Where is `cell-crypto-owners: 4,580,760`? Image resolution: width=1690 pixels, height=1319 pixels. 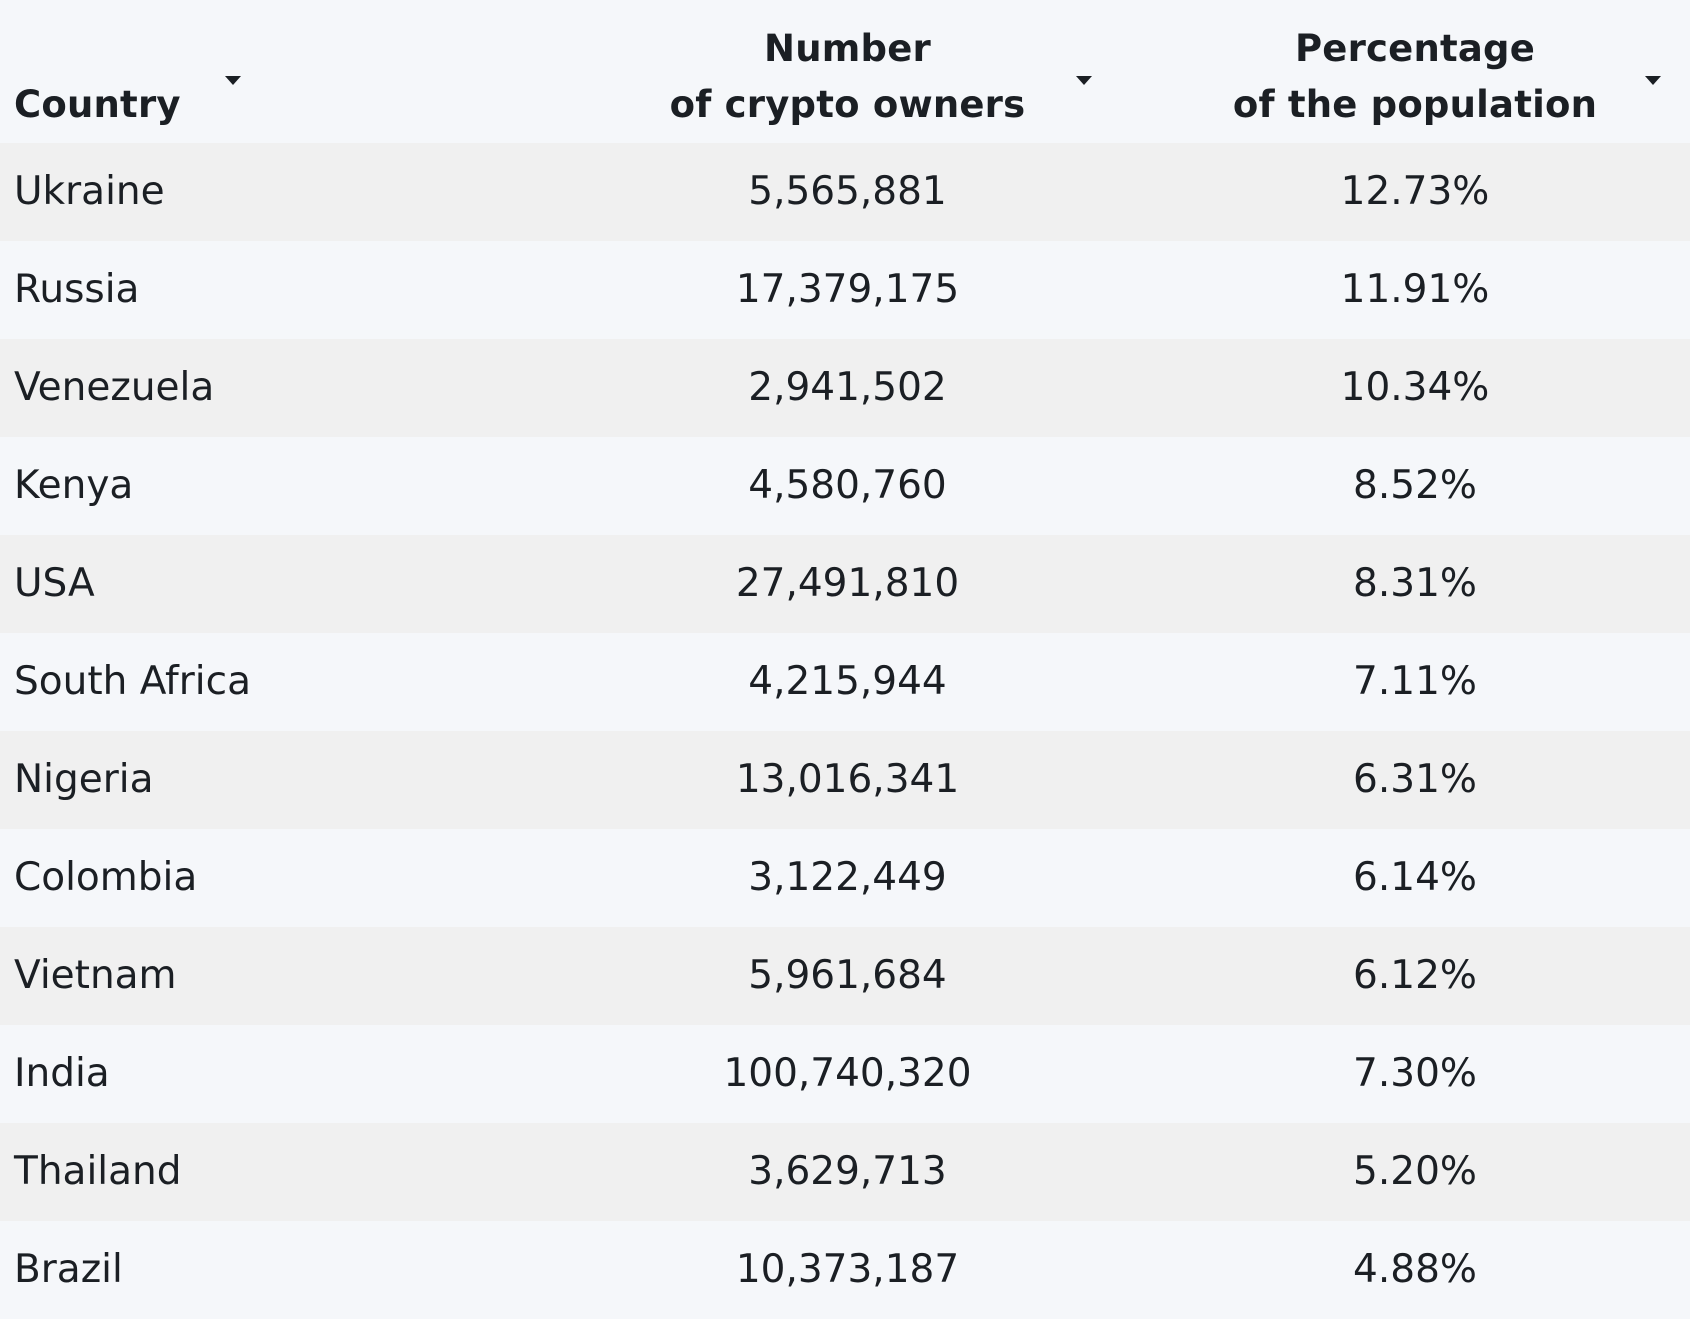 cell-crypto-owners: 4,580,760 is located at coordinates (847, 485).